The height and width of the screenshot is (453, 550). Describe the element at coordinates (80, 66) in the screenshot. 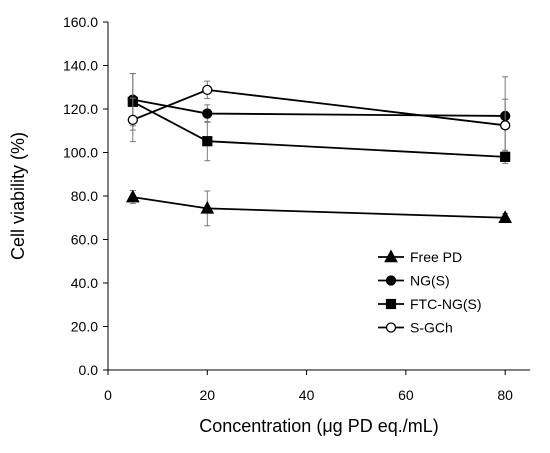

I see `y-tick-label: 140.0` at that location.